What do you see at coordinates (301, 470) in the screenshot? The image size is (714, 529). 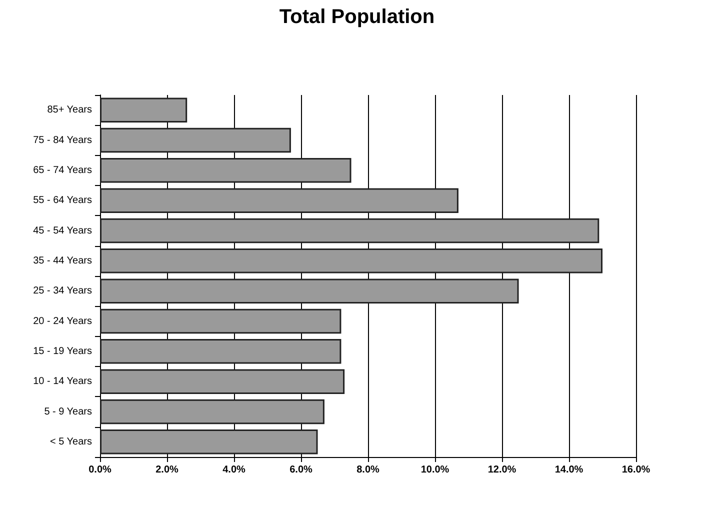 I see `x-tick-label: 6.0%` at bounding box center [301, 470].